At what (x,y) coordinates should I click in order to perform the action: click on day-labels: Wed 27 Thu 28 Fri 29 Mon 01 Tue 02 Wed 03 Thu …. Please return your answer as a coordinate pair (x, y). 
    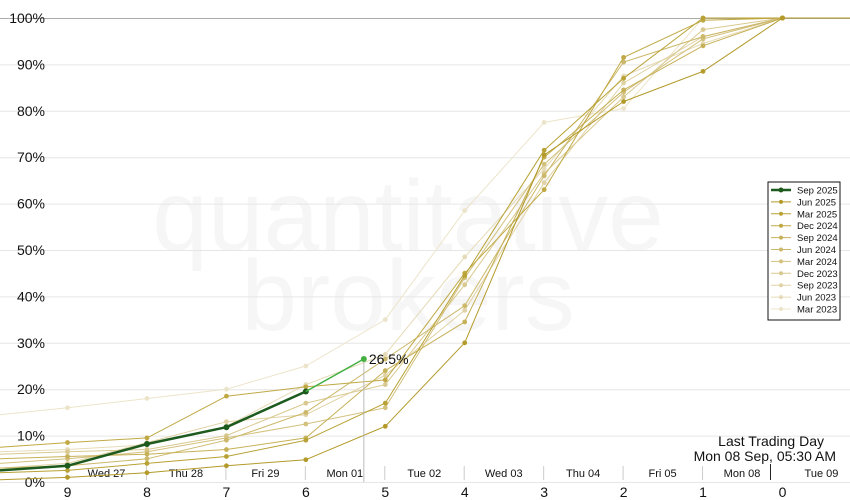
    Looking at the image, I should click on (452, 473).